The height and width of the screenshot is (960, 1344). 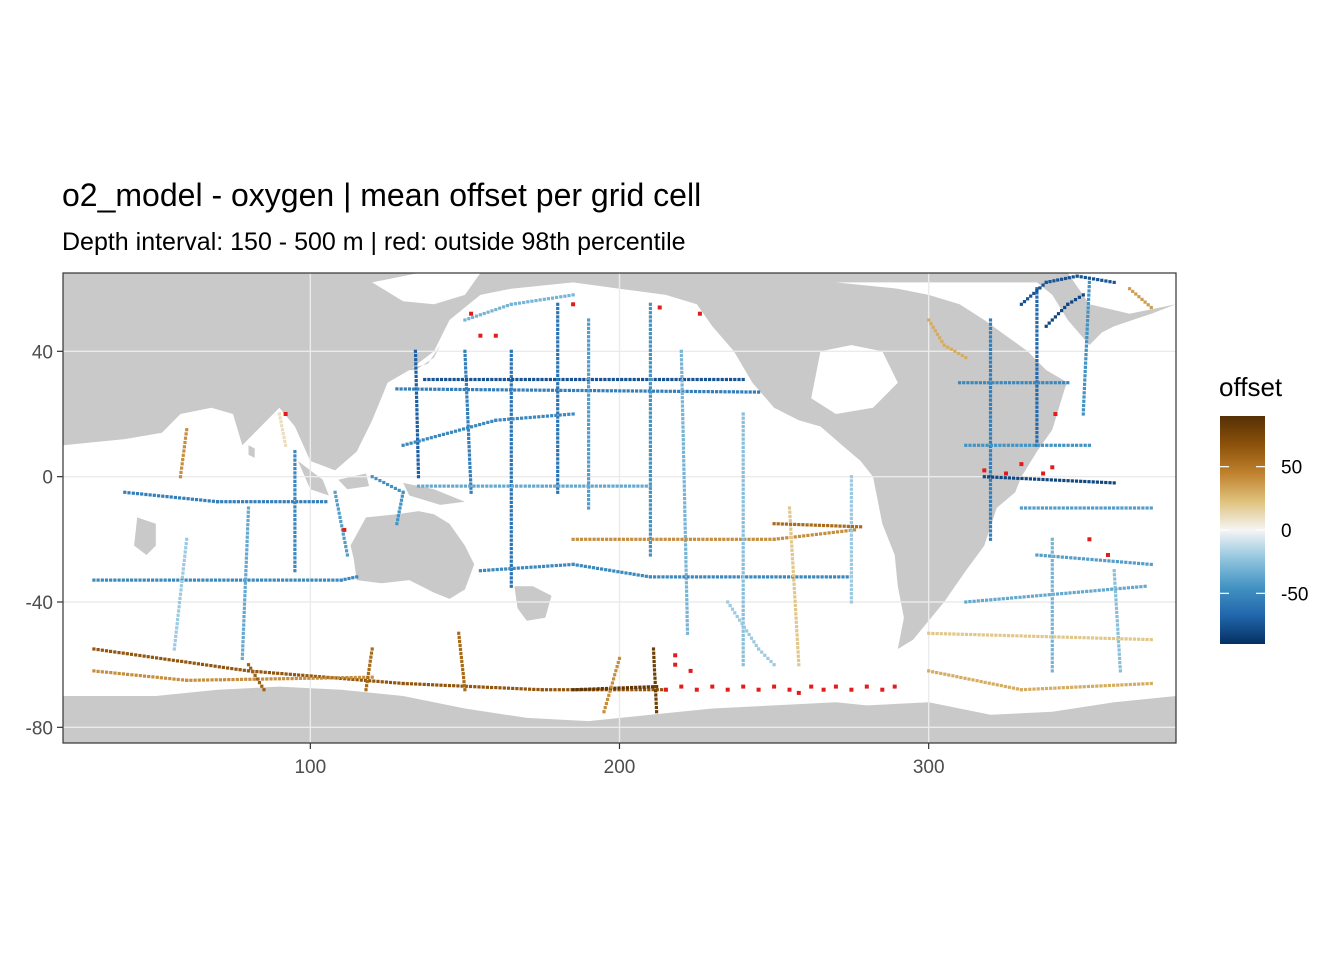 What do you see at coordinates (620, 767) in the screenshot?
I see `x-tick-label: 200` at bounding box center [620, 767].